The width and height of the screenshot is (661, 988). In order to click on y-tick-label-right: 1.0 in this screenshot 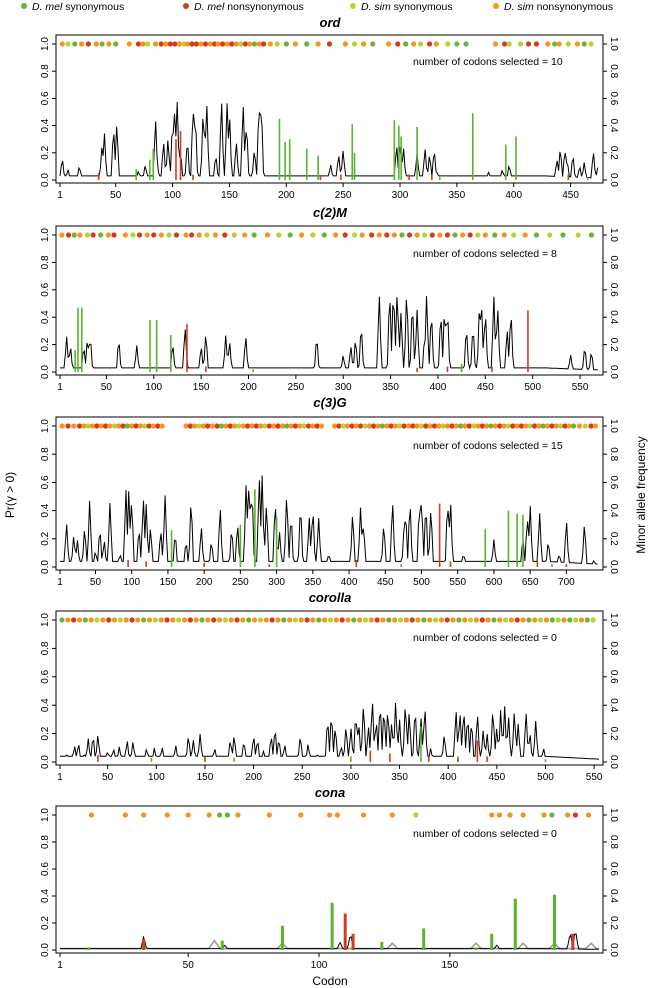, I will do `click(613, 815)`.